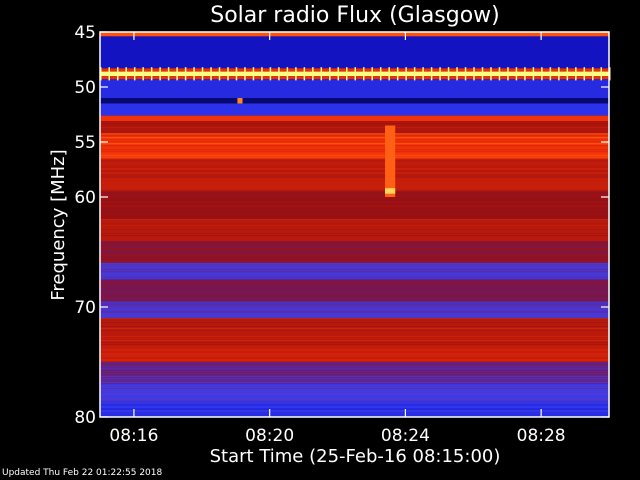 Image resolution: width=640 pixels, height=480 pixels. I want to click on updated-timestamp: Updated Thu Feb 22 01:22:55 2018, so click(82, 473).